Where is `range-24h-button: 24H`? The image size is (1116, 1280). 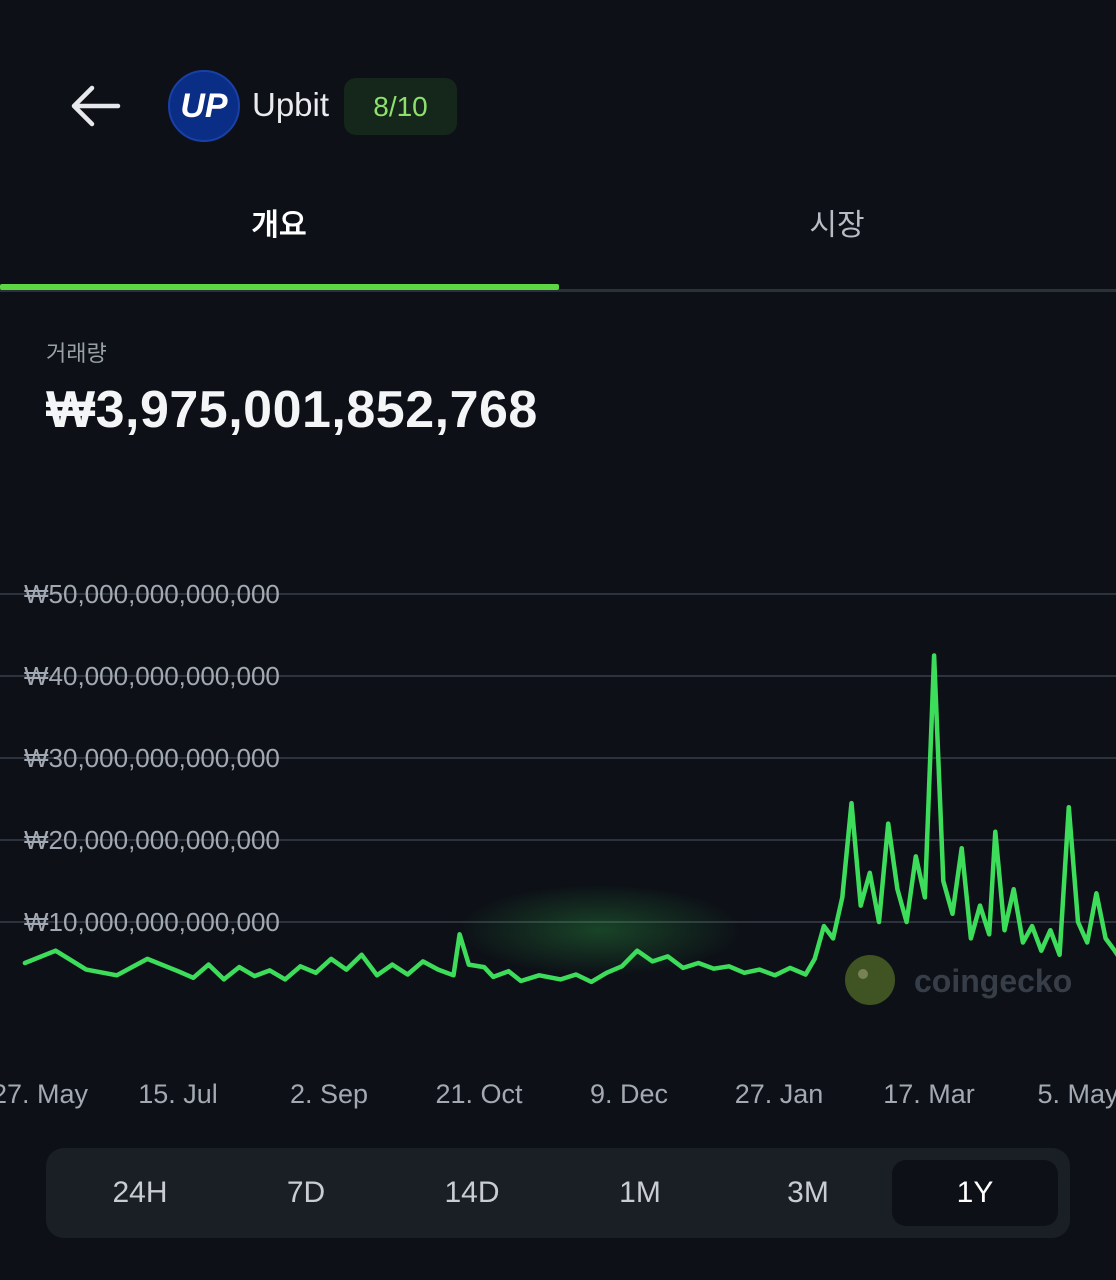
range-24h-button: 24H is located at coordinates (140, 1192).